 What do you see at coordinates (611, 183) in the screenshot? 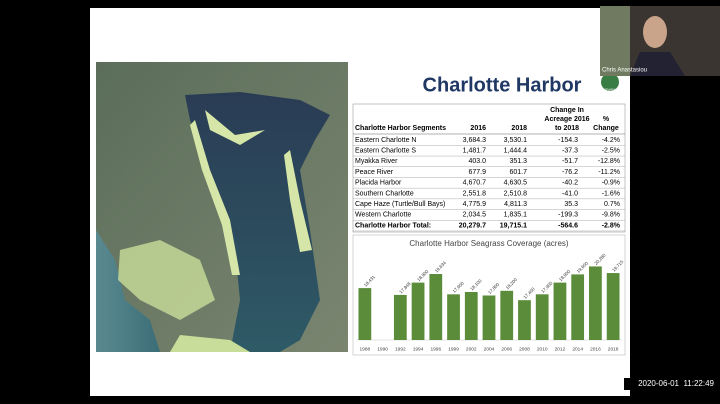
I see `table-cell: -0.9%` at bounding box center [611, 183].